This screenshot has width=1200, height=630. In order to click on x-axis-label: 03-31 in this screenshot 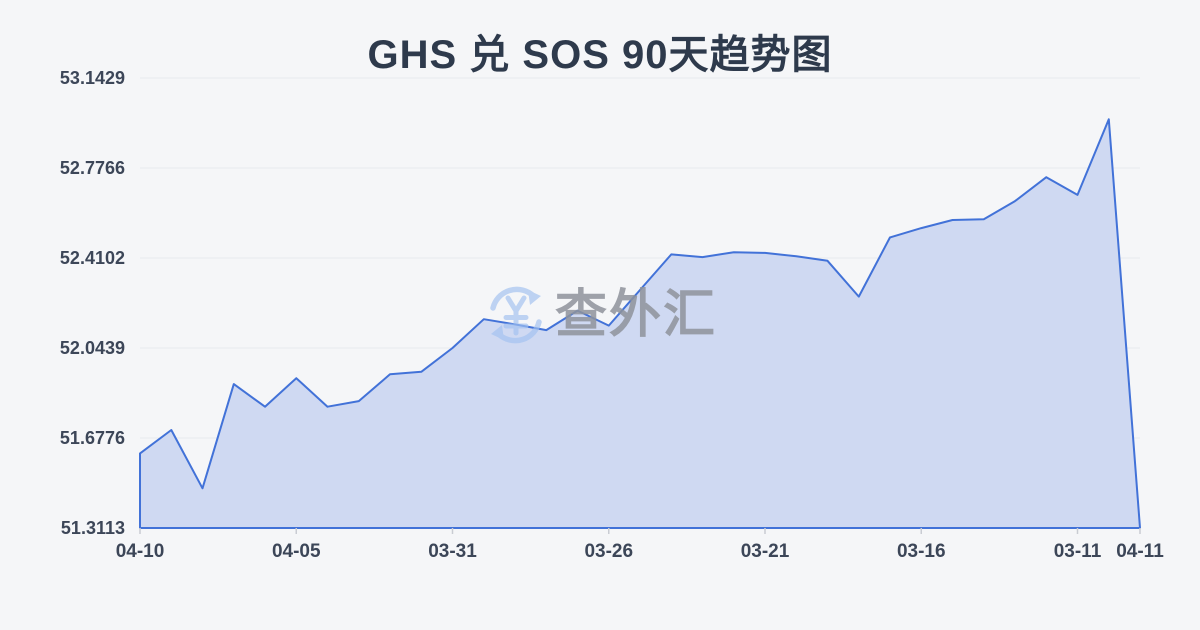, I will do `click(452, 551)`.